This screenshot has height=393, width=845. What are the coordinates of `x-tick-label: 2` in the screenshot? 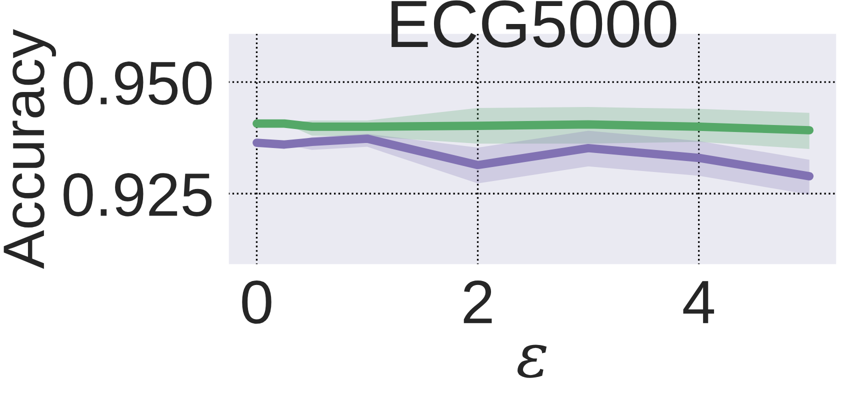 It's located at (478, 302).